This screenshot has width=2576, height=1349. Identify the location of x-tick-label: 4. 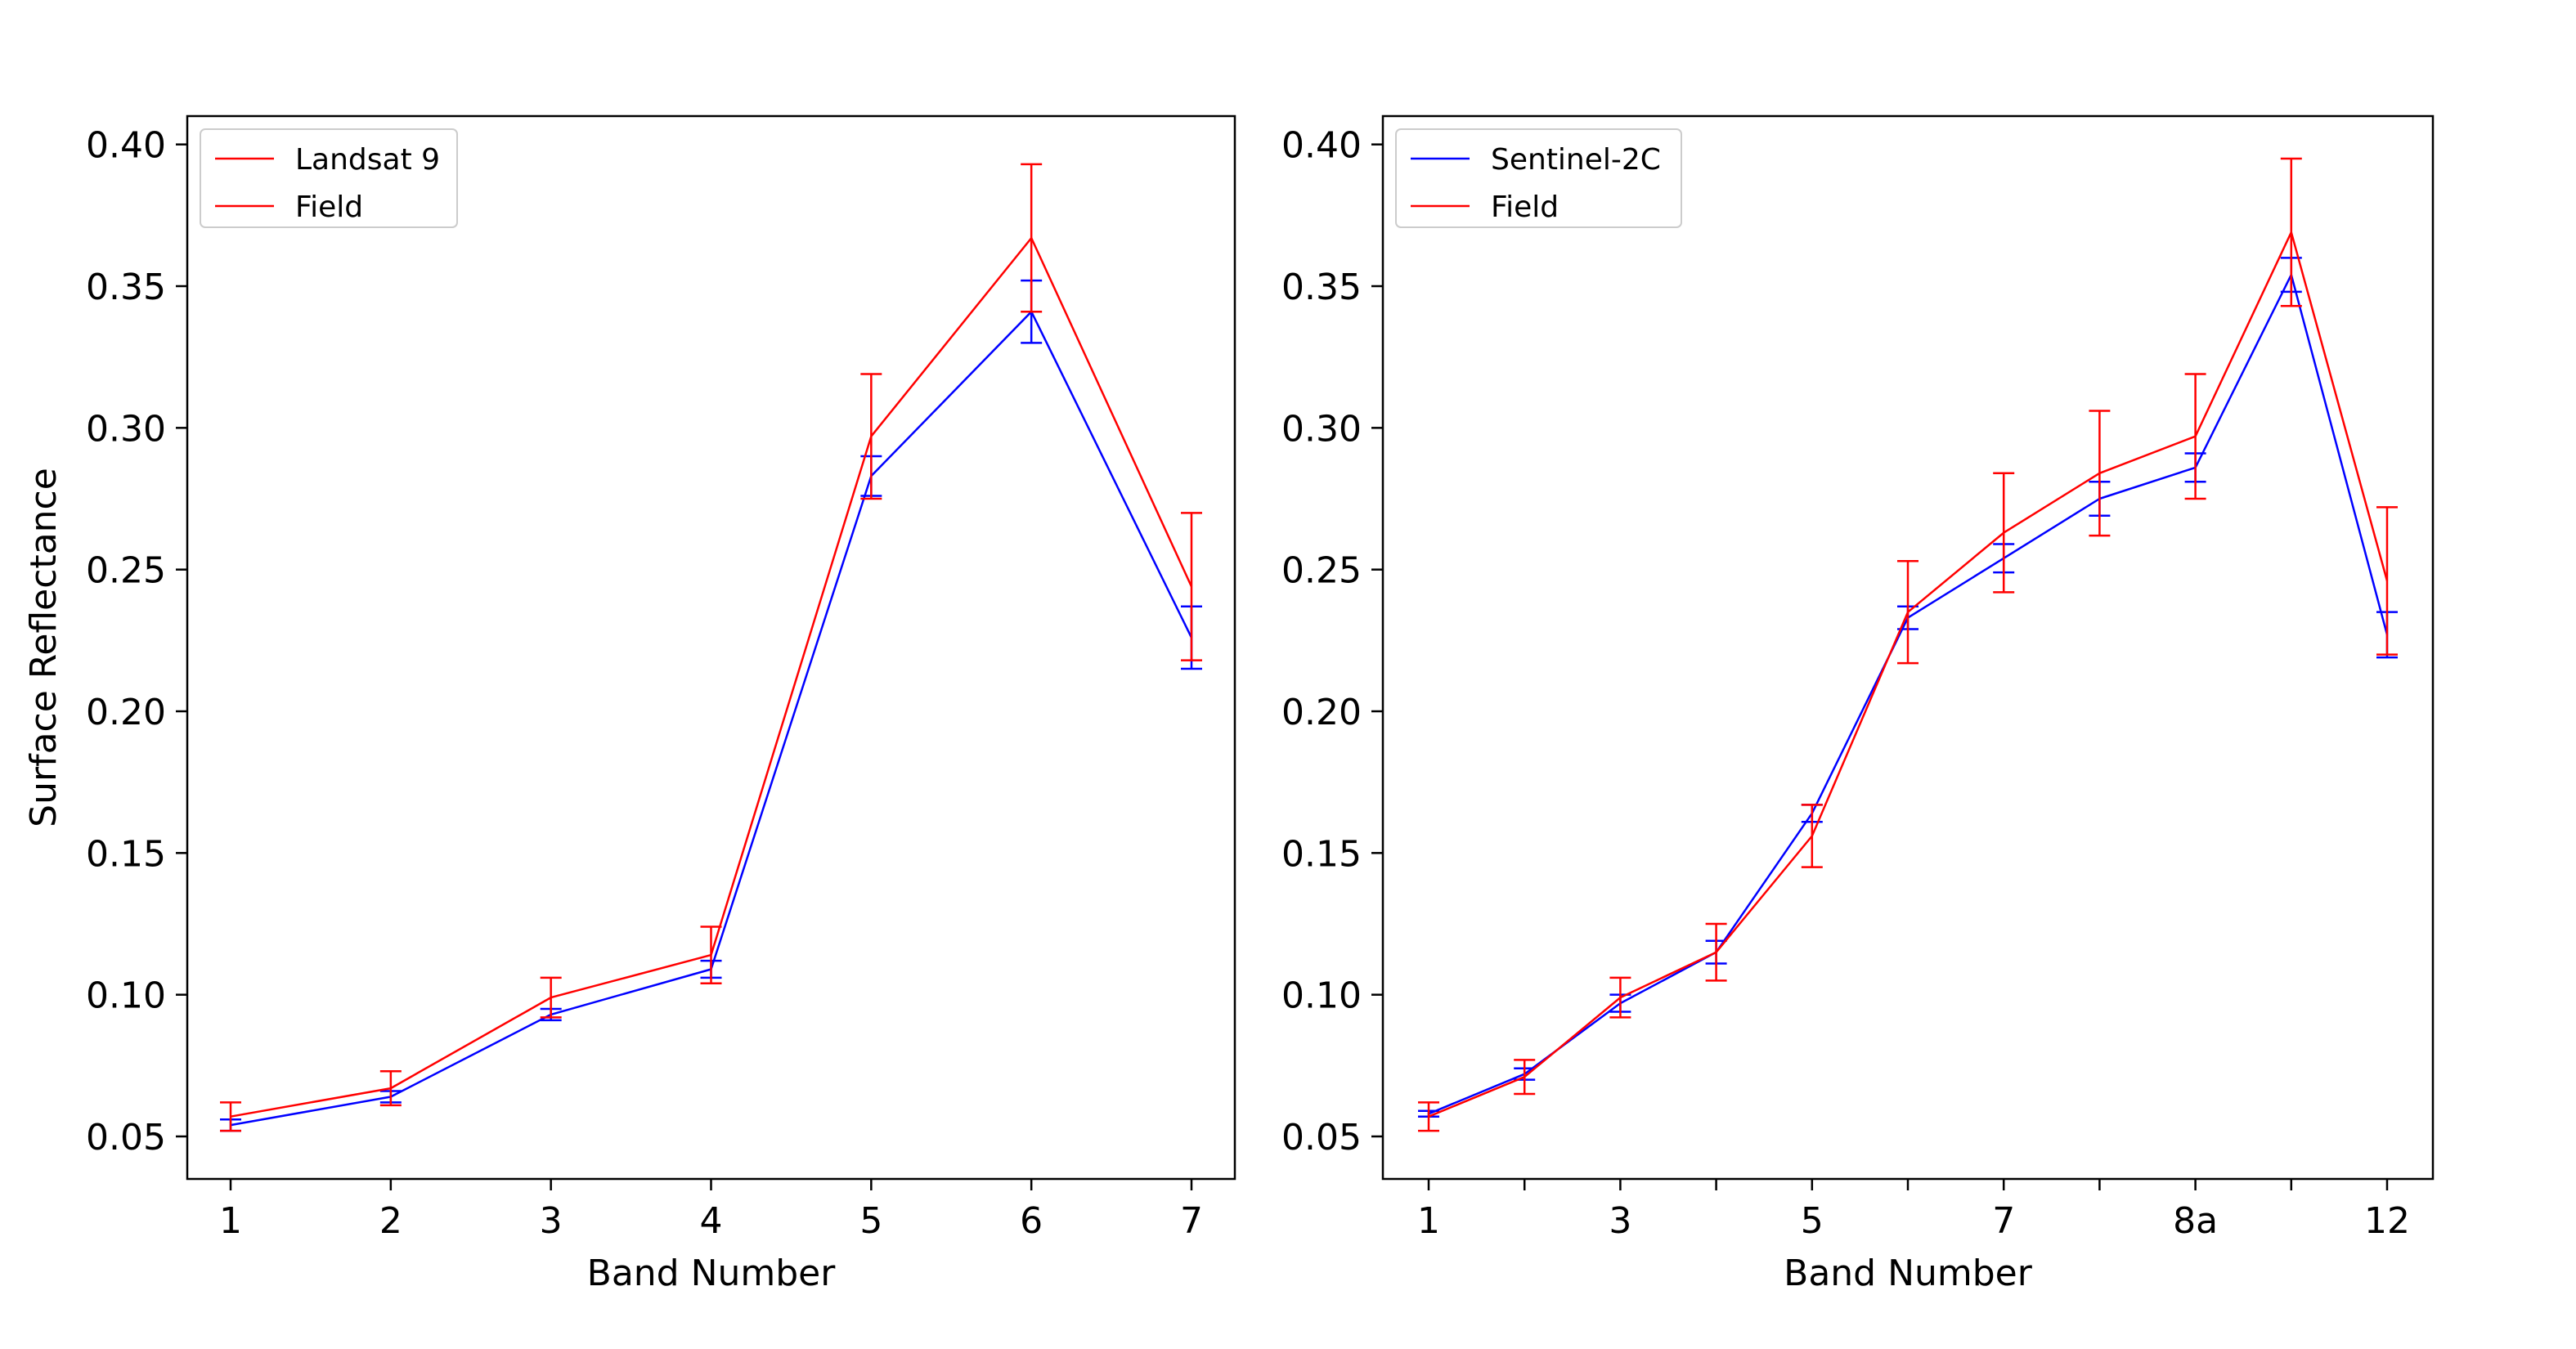
(712, 1221).